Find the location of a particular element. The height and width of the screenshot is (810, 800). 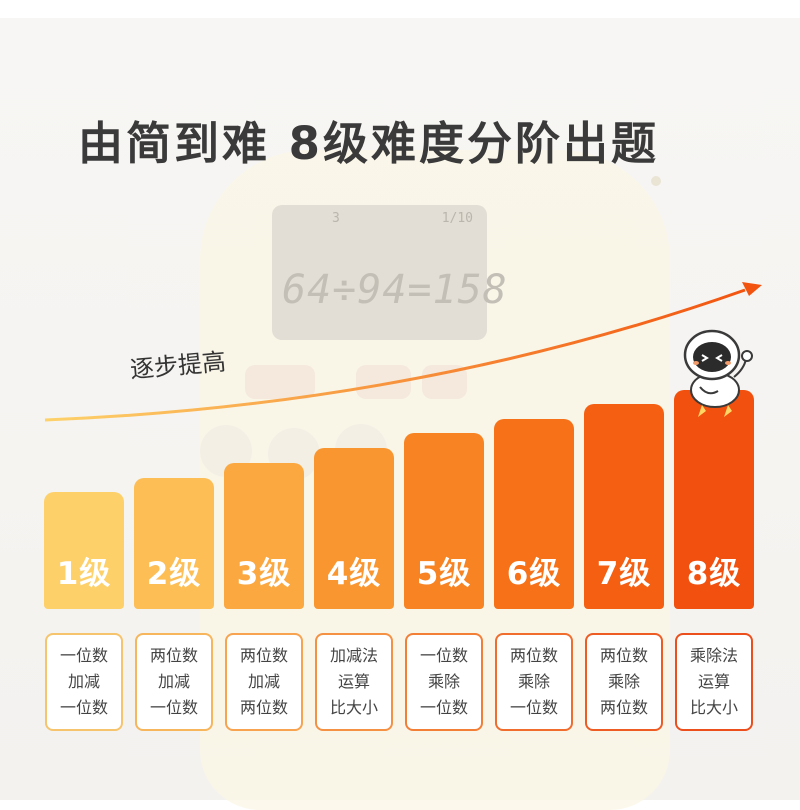

level-label: 7级 is located at coordinates (624, 574).